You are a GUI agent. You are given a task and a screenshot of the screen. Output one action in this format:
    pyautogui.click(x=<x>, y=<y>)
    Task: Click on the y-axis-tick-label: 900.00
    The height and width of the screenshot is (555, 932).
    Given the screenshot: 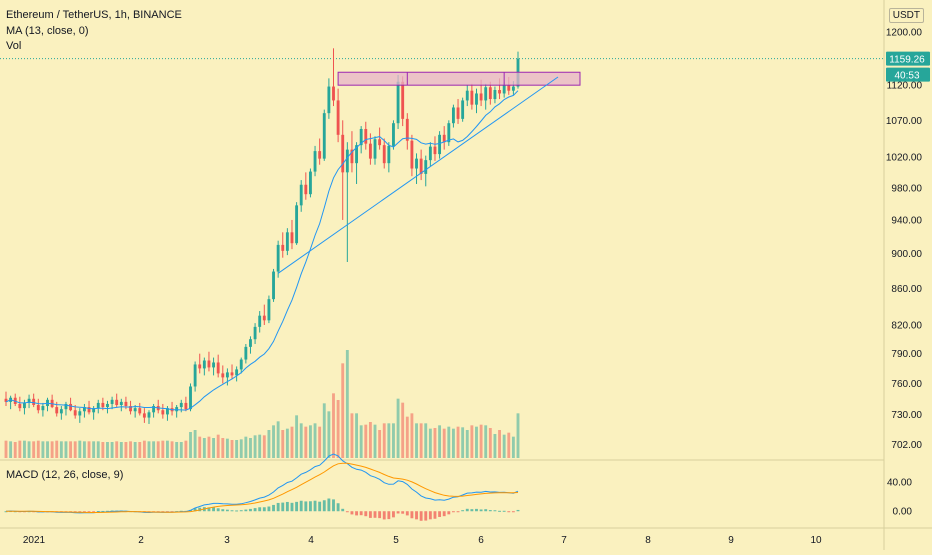 What is the action you would take?
    pyautogui.click(x=906, y=254)
    